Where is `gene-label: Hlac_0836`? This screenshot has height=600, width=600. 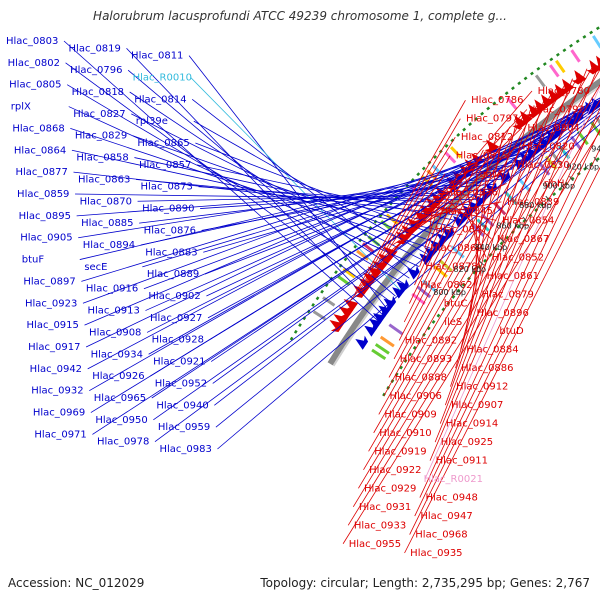
gene-label: Hlac_0836 is located at coordinates (472, 193).